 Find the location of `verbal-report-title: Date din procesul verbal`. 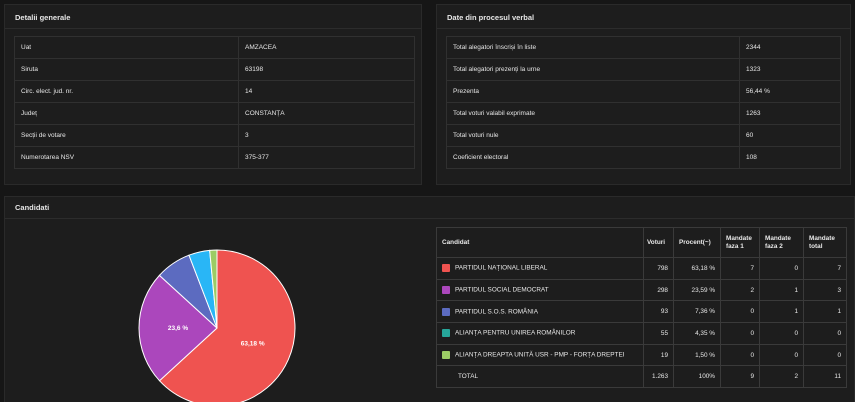

verbal-report-title: Date din procesul verbal is located at coordinates (643, 17).